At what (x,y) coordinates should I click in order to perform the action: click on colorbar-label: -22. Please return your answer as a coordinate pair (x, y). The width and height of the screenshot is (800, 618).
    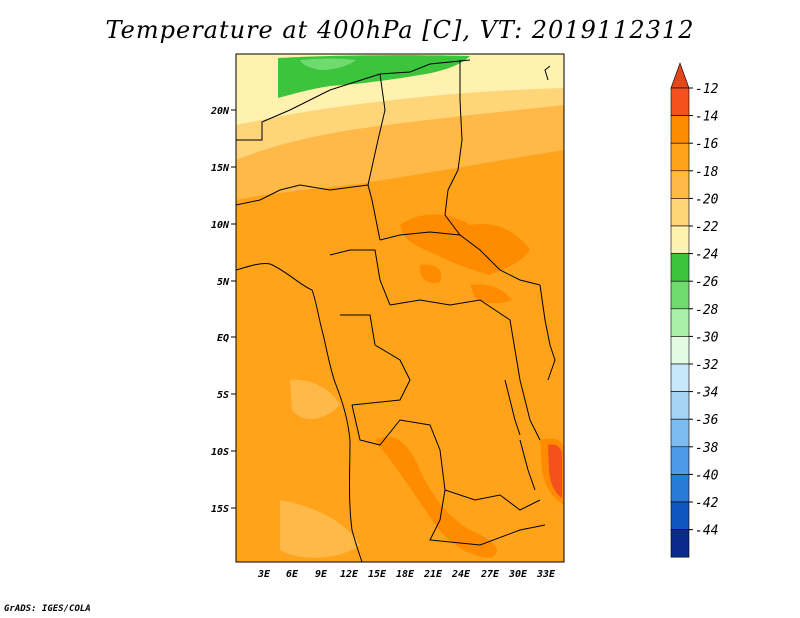
    Looking at the image, I should click on (707, 227).